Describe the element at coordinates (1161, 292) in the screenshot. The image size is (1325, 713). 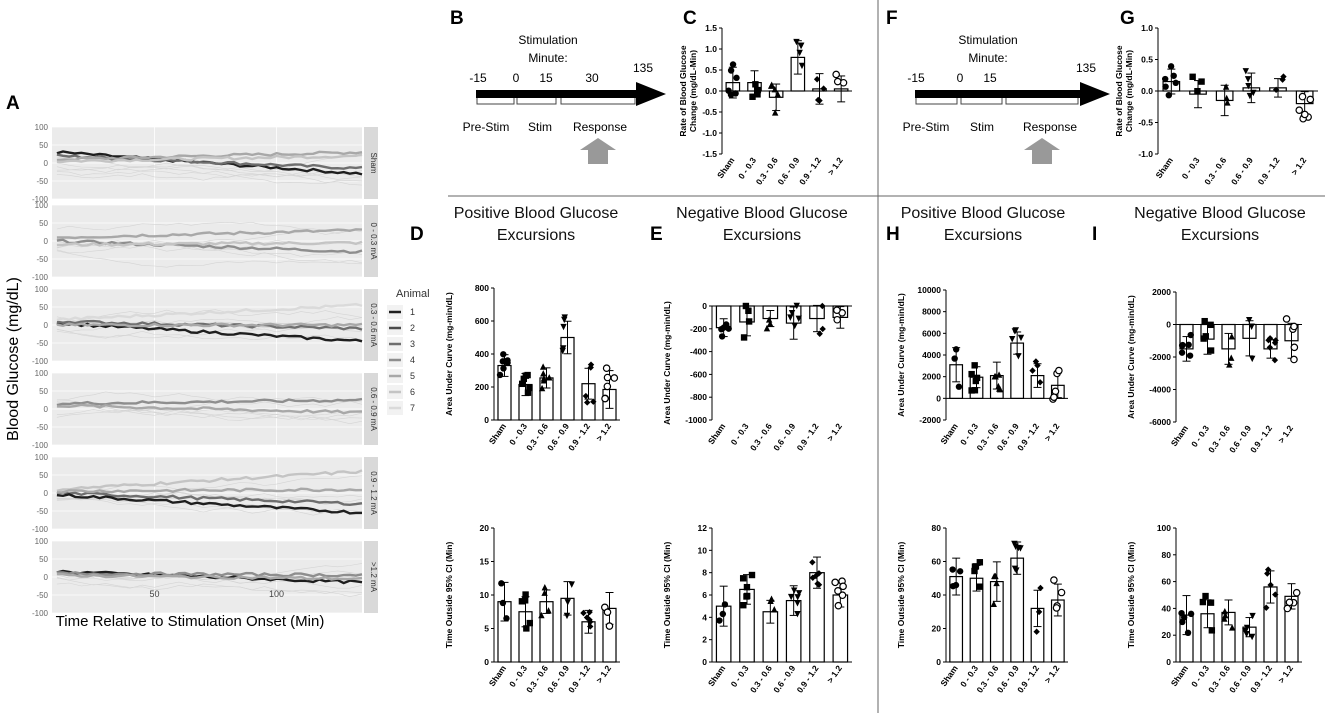
I see `y-tick-label: 2000` at that location.